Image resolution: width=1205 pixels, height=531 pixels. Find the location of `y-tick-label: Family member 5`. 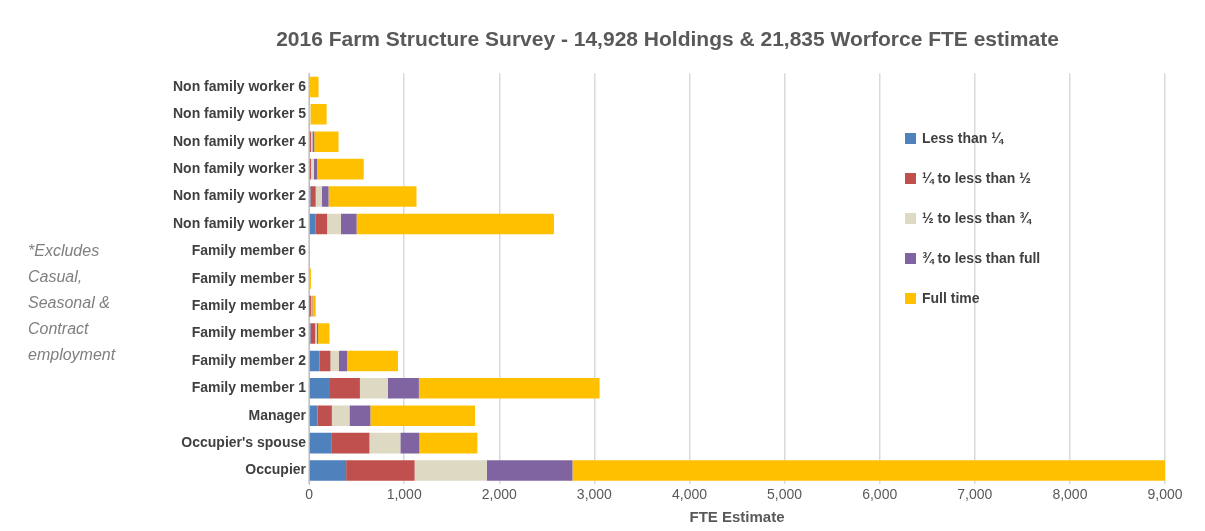

y-tick-label: Family member 5 is located at coordinates (249, 277).